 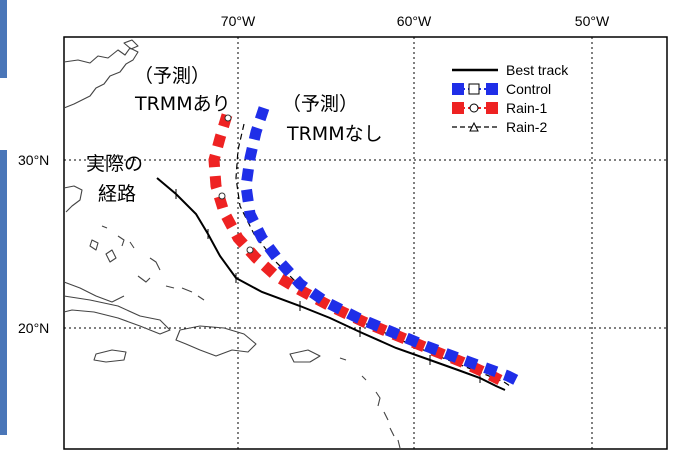 I want to click on legend-label-rain2: Rain-2, so click(x=526, y=127).